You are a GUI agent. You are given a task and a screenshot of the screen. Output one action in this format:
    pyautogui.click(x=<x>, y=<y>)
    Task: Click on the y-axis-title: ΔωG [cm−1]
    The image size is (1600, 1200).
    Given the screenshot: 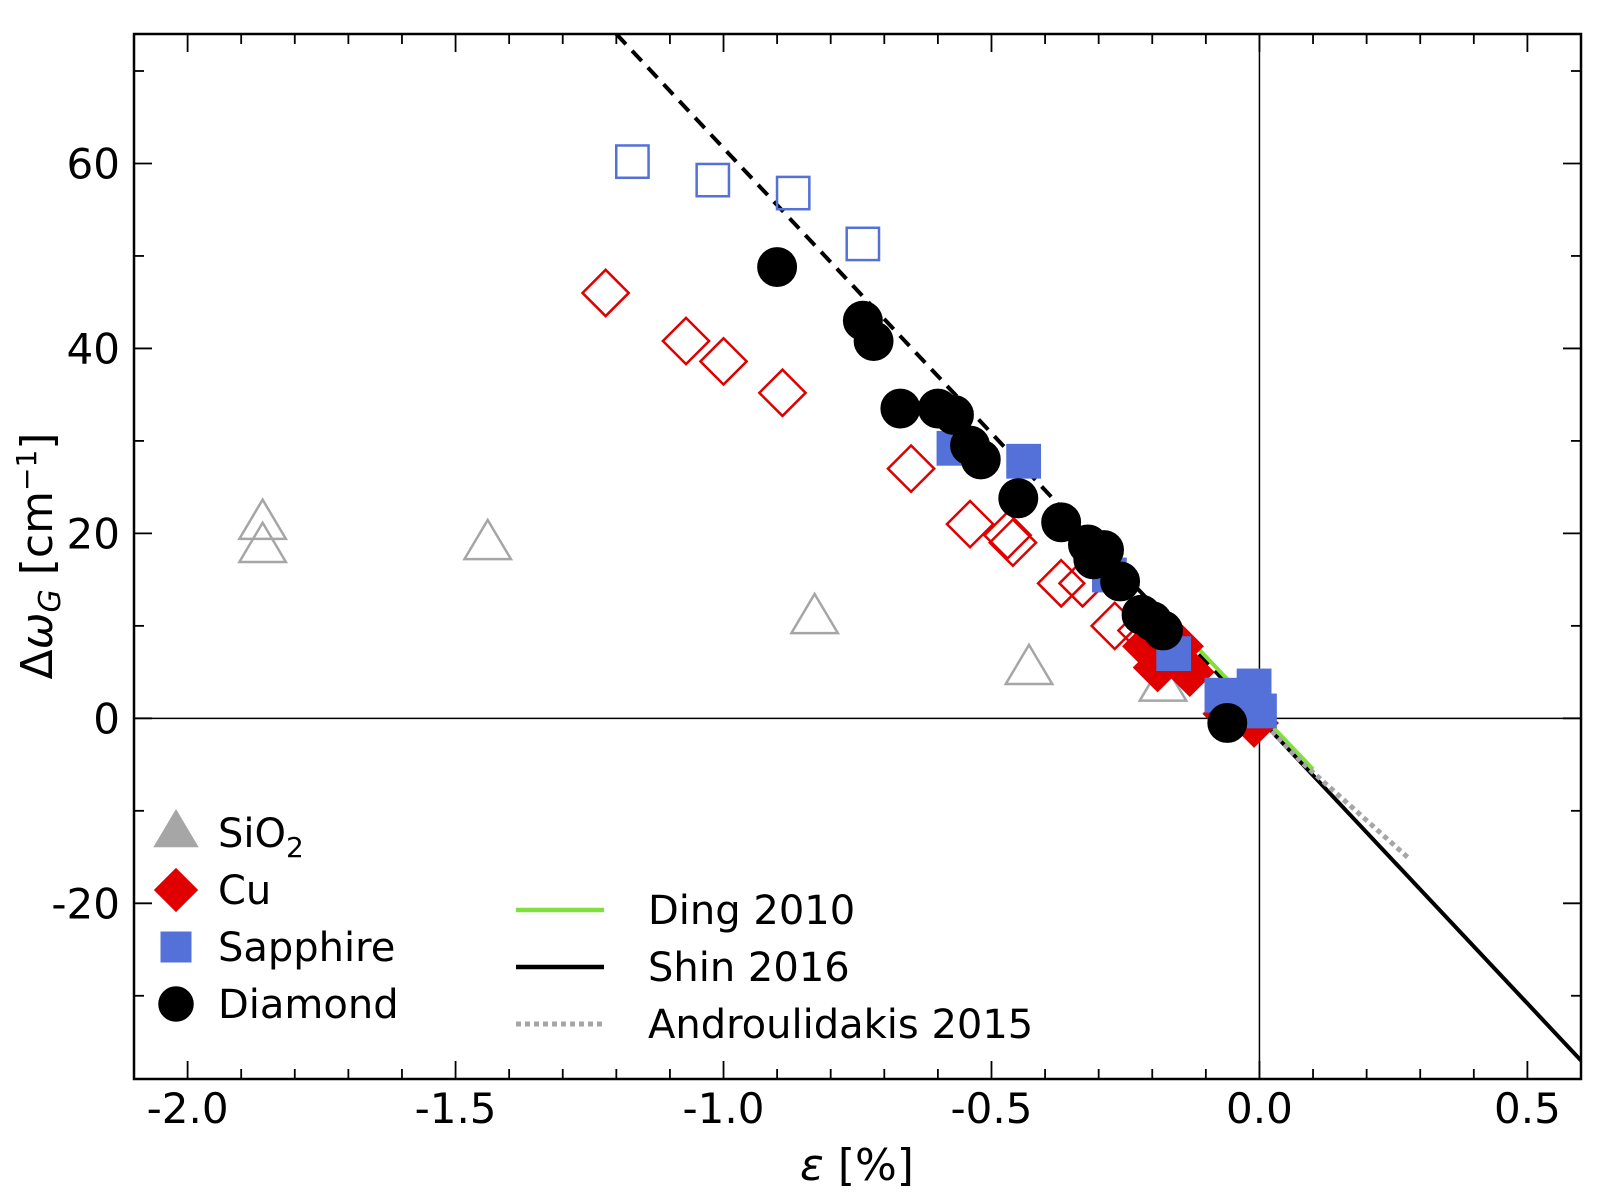 What is the action you would take?
    pyautogui.click(x=39, y=556)
    